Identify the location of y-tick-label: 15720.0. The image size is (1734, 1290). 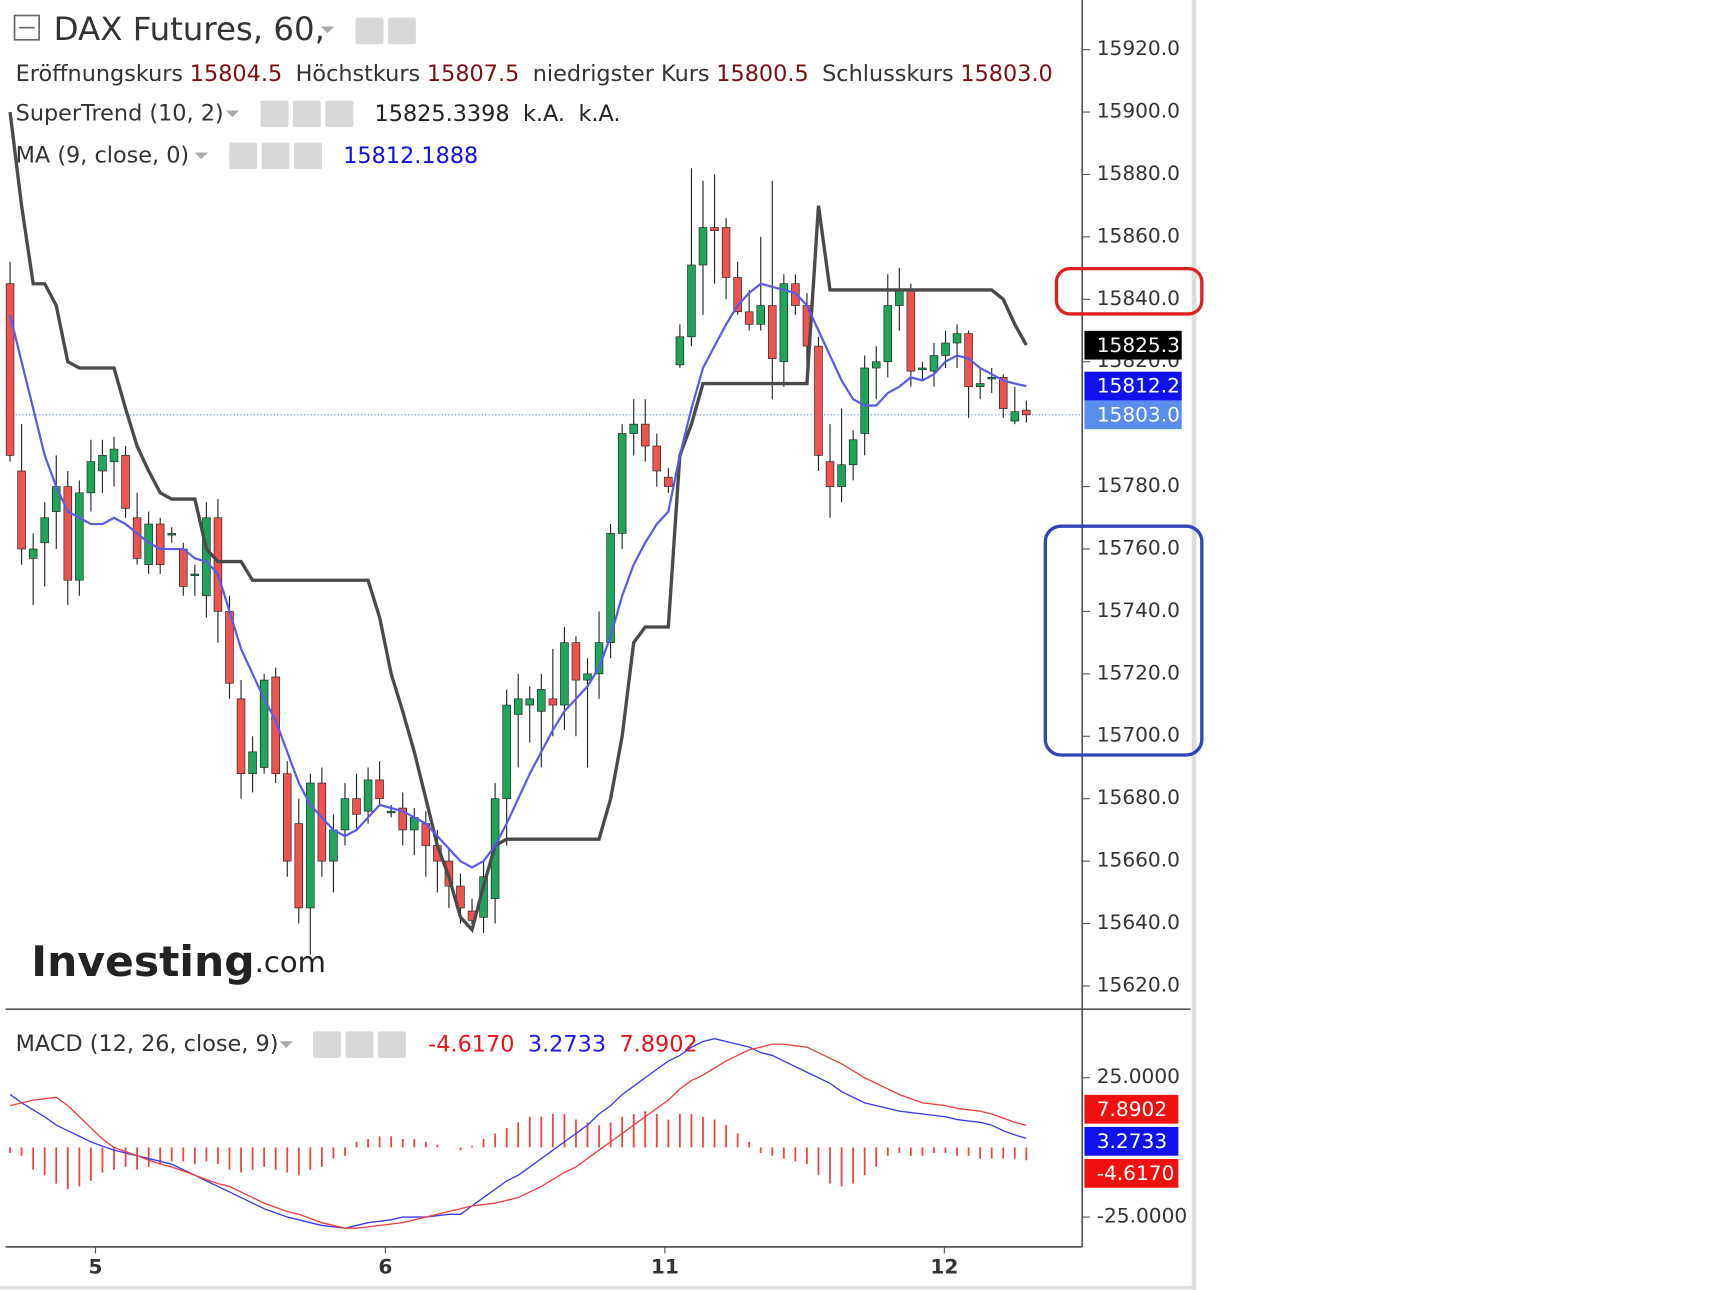
(1138, 672).